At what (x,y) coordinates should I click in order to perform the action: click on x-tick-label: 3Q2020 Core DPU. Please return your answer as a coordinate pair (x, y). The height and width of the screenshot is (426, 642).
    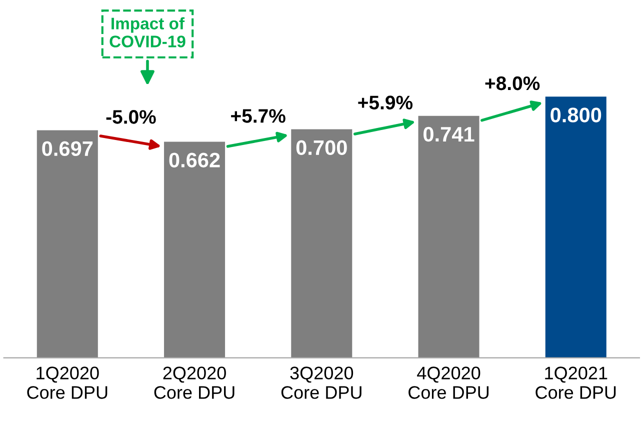
    Looking at the image, I should click on (321, 382).